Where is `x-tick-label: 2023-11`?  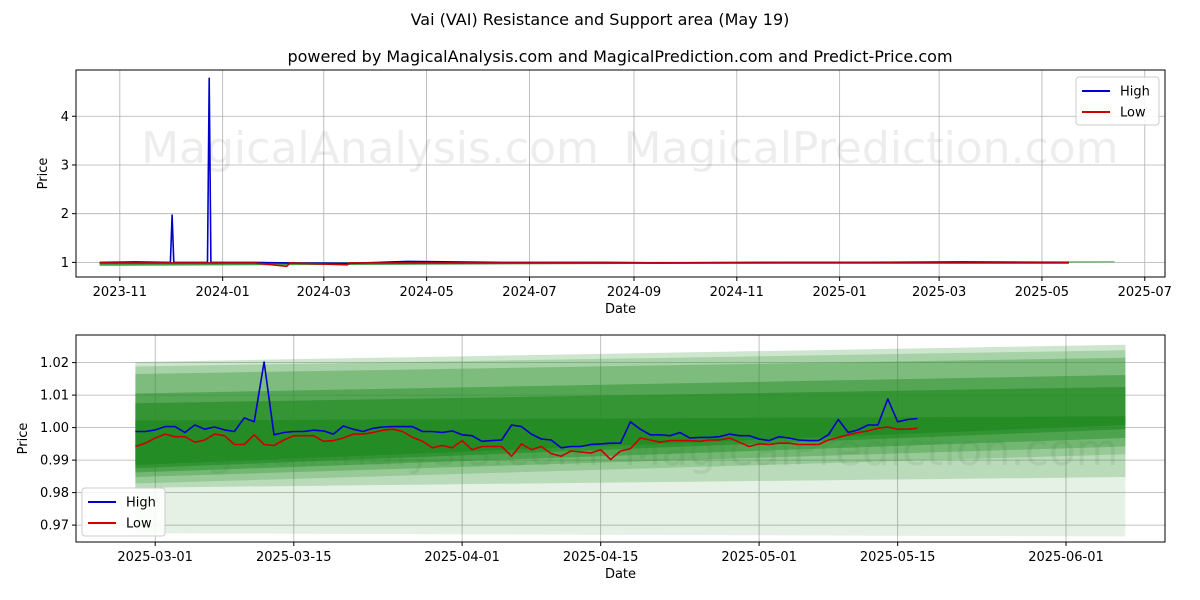 x-tick-label: 2023-11 is located at coordinates (120, 292).